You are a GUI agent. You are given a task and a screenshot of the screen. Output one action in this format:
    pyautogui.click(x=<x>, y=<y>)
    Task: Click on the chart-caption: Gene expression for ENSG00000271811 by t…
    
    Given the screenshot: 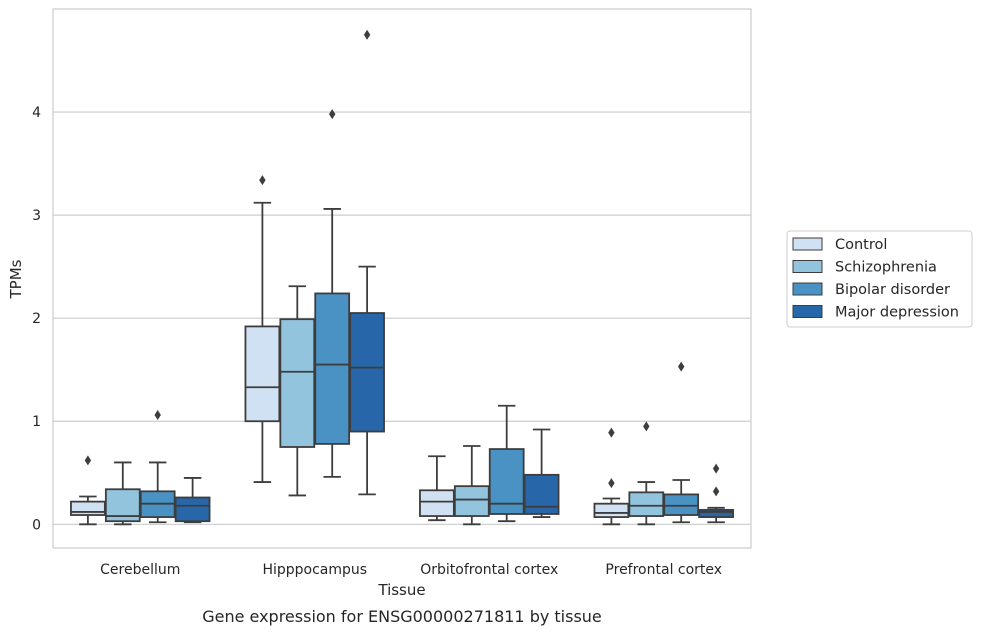 What is the action you would take?
    pyautogui.click(x=402, y=616)
    